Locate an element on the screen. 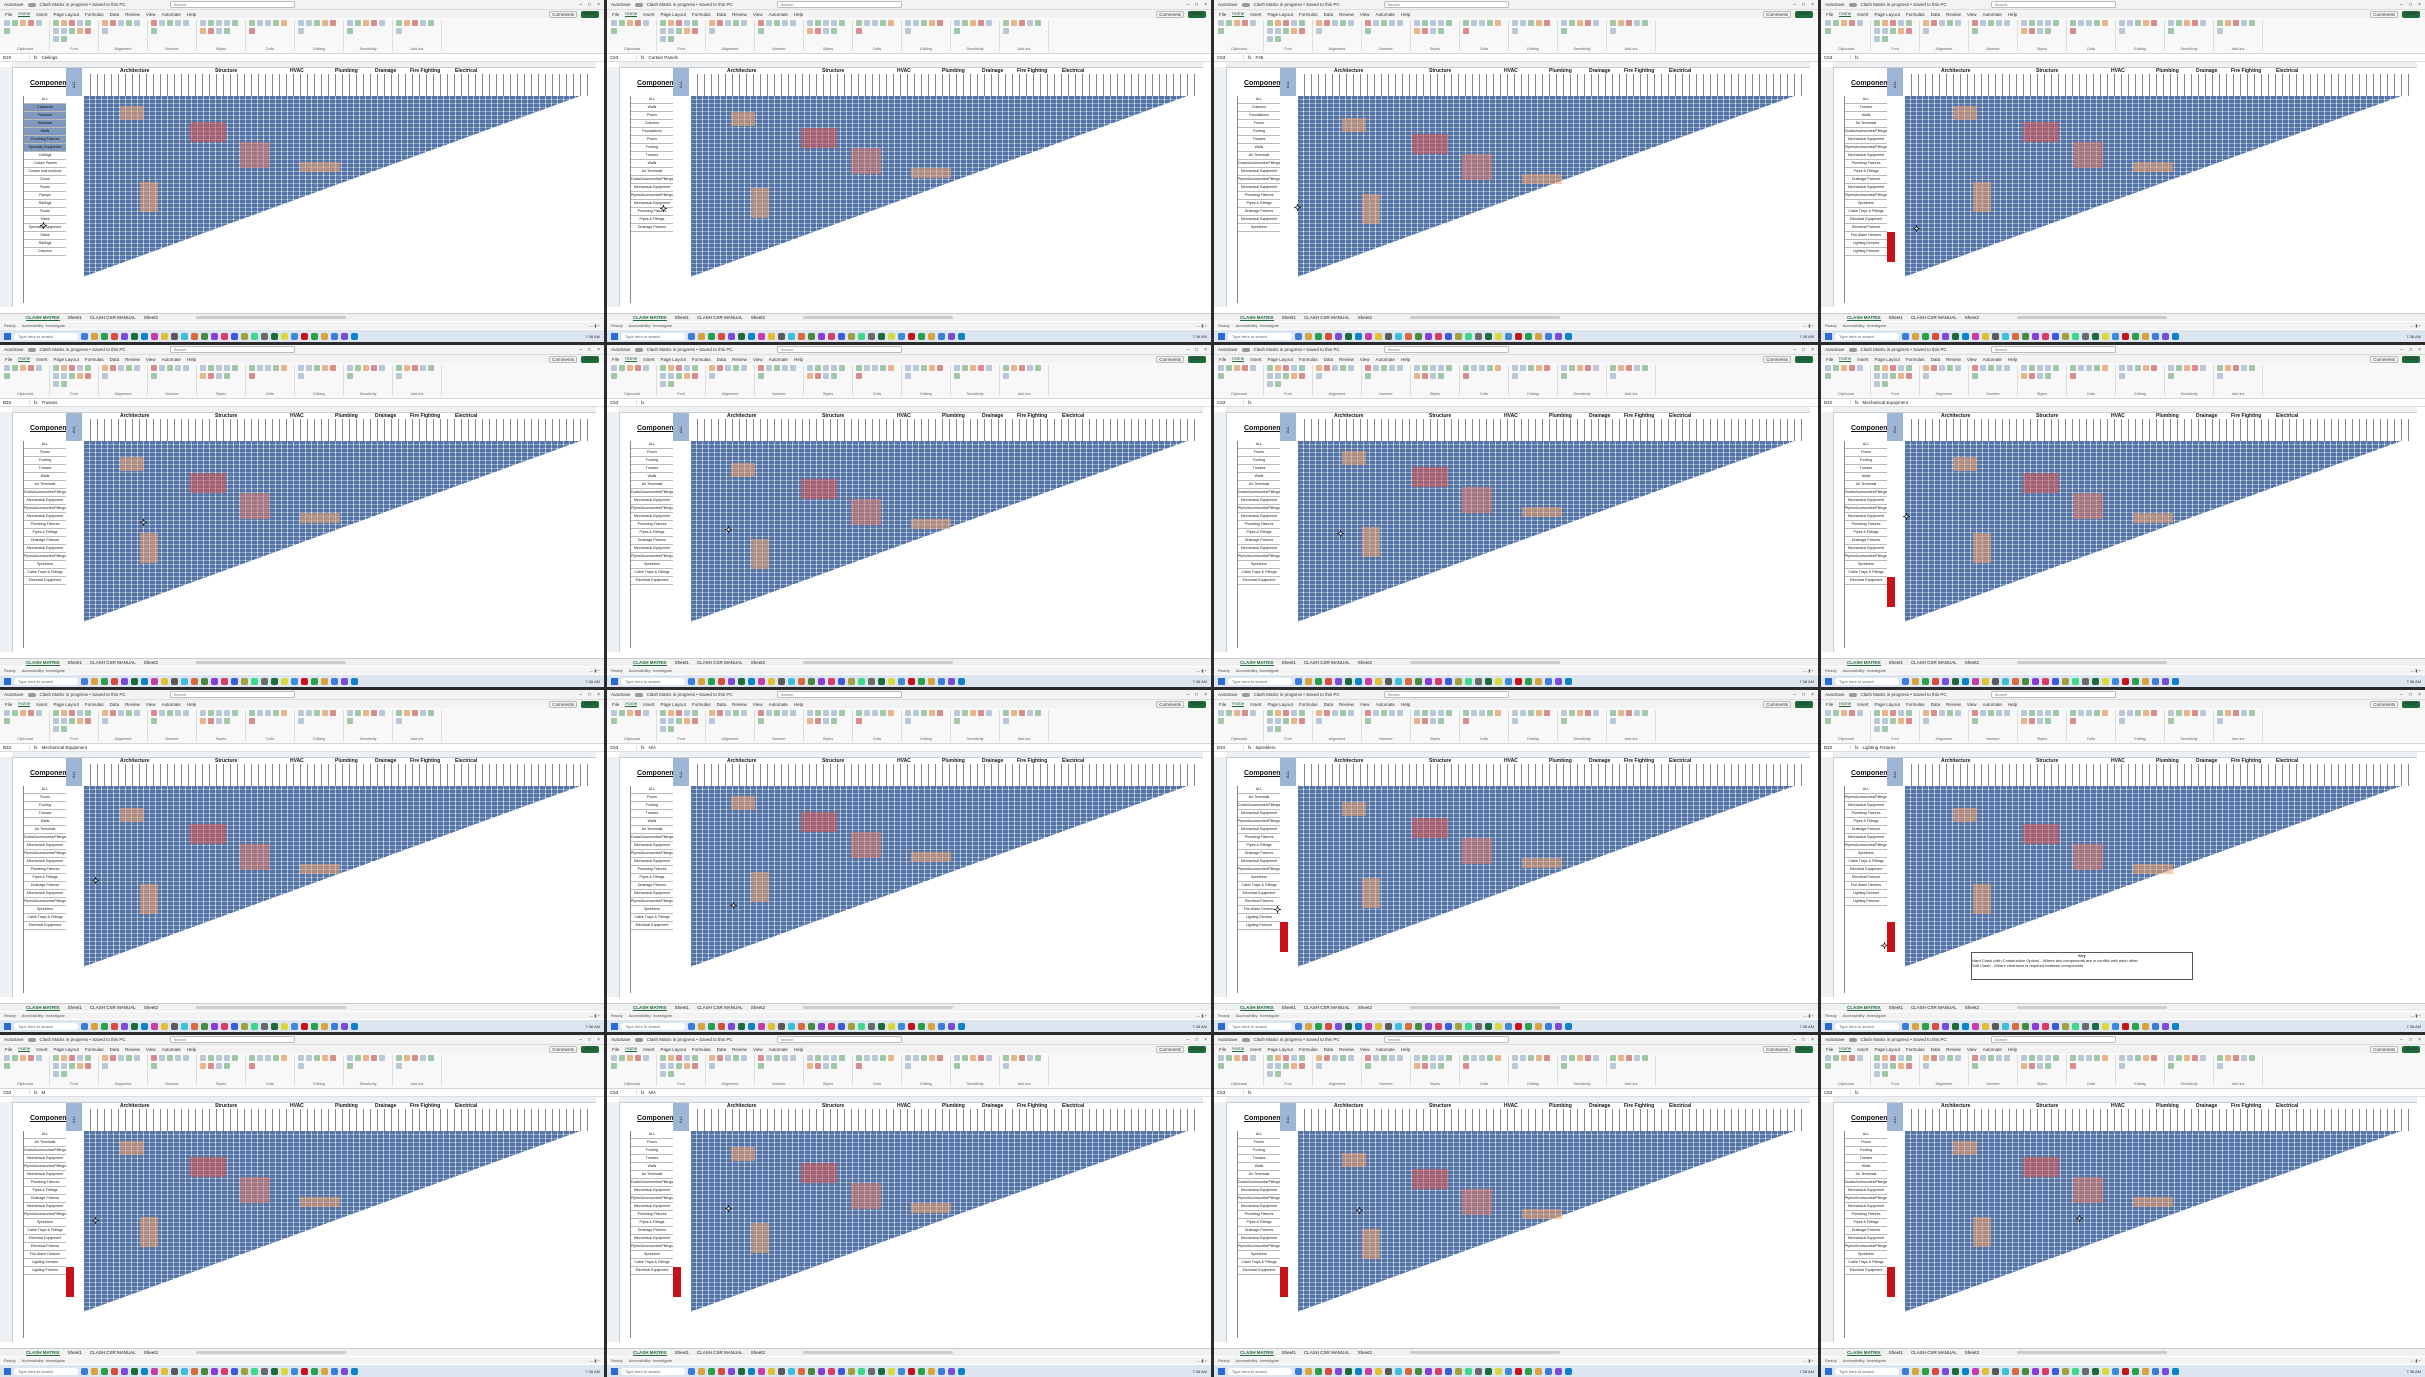  component-row-label: Drainage Fixtures is located at coordinates (45, 541).